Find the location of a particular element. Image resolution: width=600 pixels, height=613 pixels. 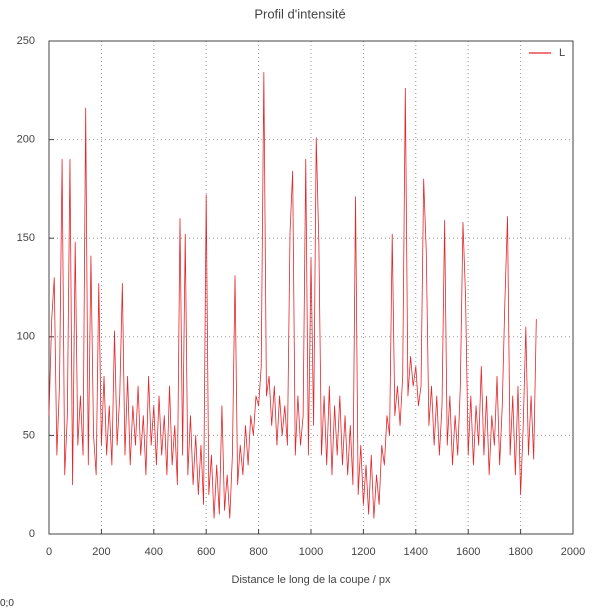

y-tick-label: 100 is located at coordinates (26, 337).